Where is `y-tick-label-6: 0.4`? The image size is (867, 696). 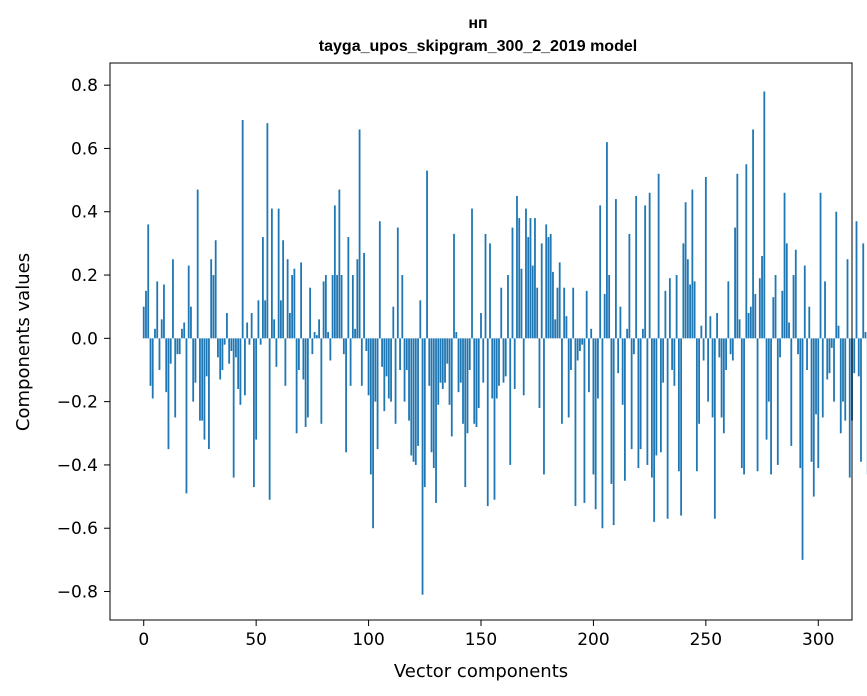 y-tick-label-6: 0.4 is located at coordinates (84, 213).